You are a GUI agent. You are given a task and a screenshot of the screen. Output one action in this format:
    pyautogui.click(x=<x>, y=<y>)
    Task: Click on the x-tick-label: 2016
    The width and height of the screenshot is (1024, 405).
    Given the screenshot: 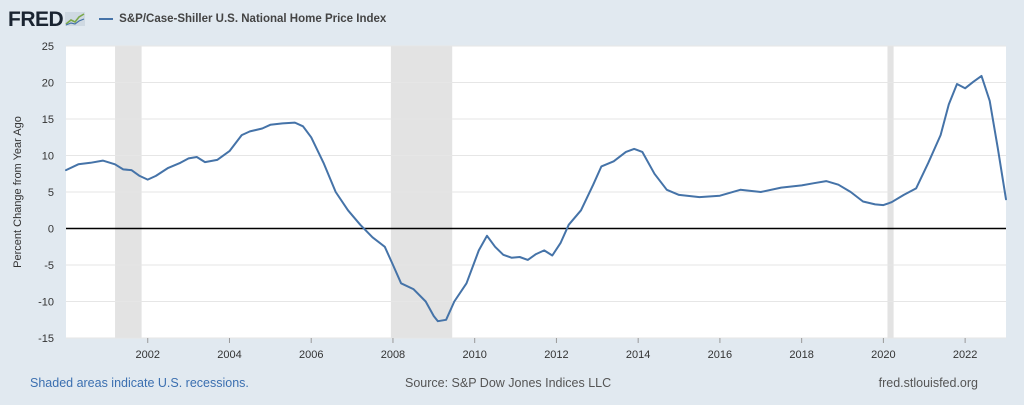 What is the action you would take?
    pyautogui.click(x=720, y=354)
    